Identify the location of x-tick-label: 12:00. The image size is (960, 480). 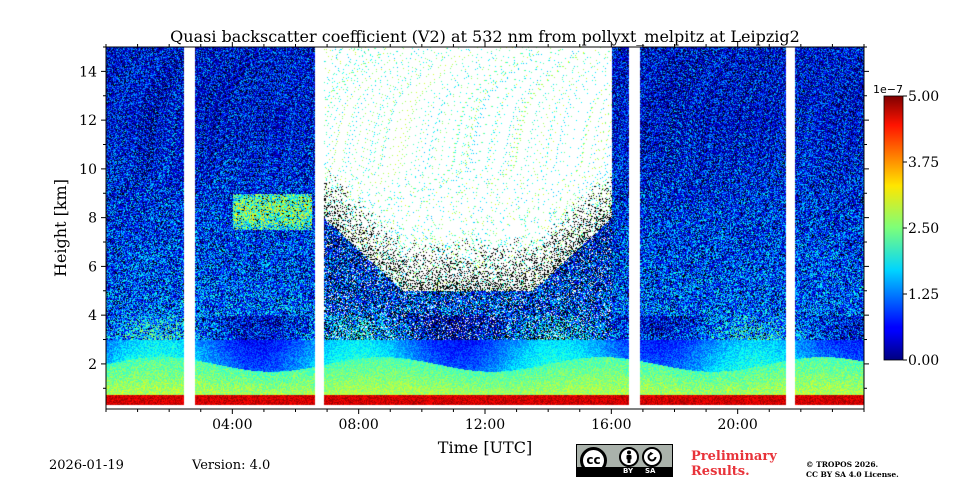
(485, 425).